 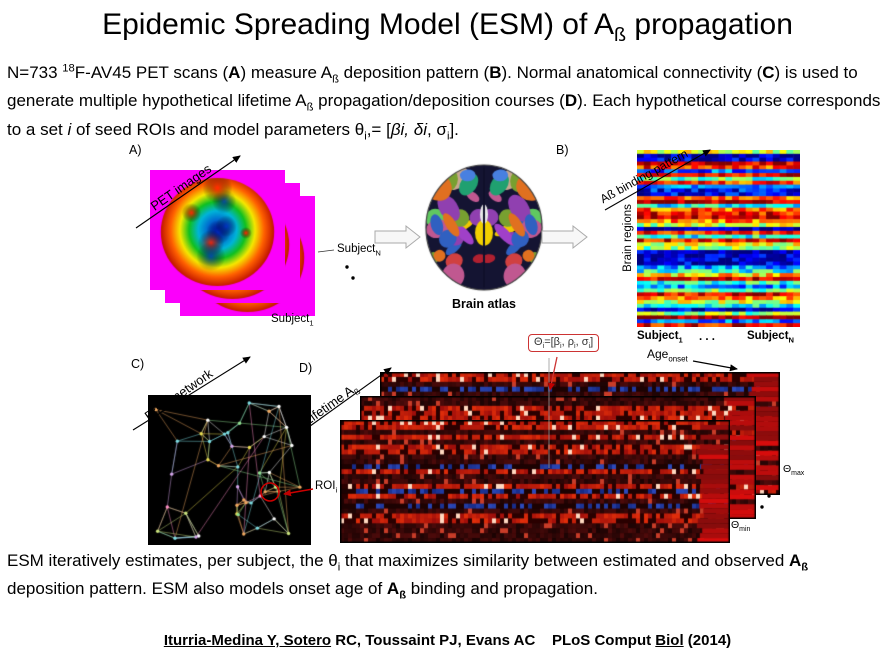 What do you see at coordinates (660, 337) in the screenshot?
I see `heatmap-x-first-label: Subject1` at bounding box center [660, 337].